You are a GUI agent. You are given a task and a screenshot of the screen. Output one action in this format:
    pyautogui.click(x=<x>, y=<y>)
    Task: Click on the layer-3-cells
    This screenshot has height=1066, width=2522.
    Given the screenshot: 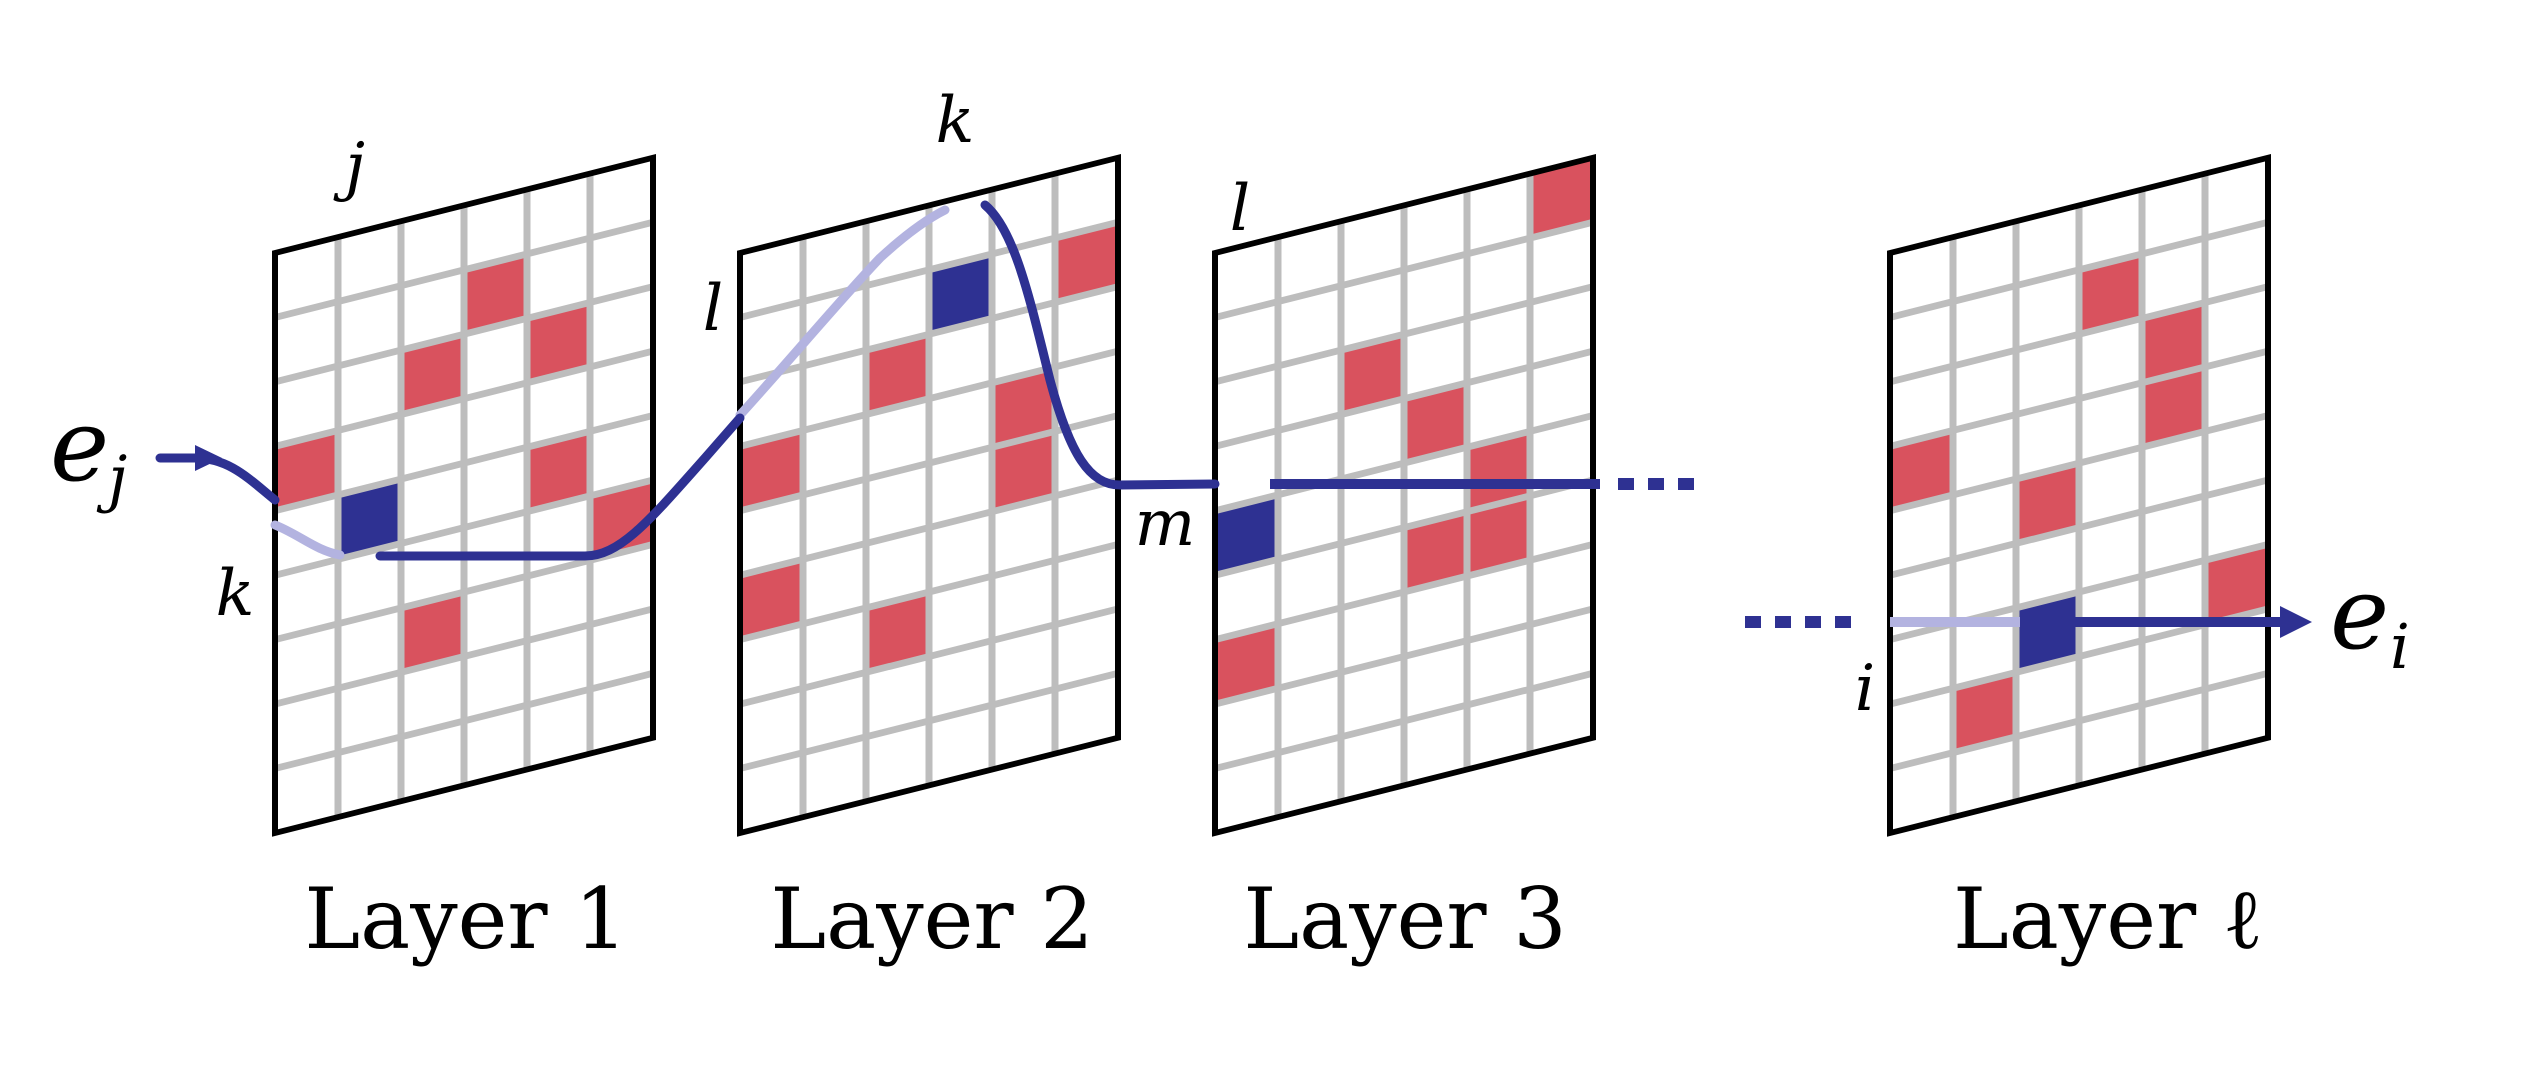 What is the action you would take?
    pyautogui.click(x=1404, y=431)
    